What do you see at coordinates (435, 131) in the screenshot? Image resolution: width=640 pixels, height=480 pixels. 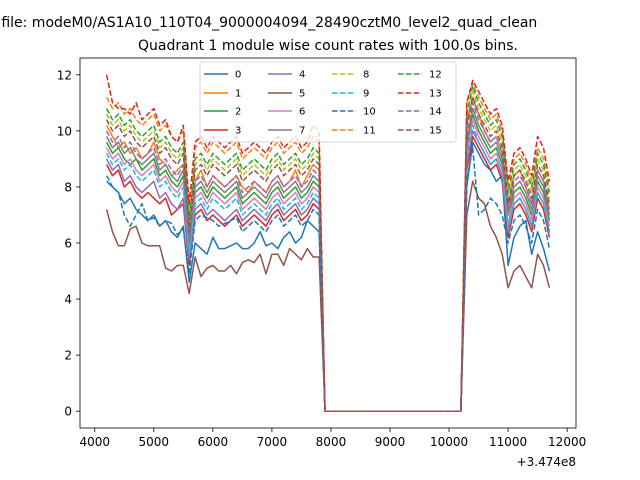 I see `legend-label-15: 15` at bounding box center [435, 131].